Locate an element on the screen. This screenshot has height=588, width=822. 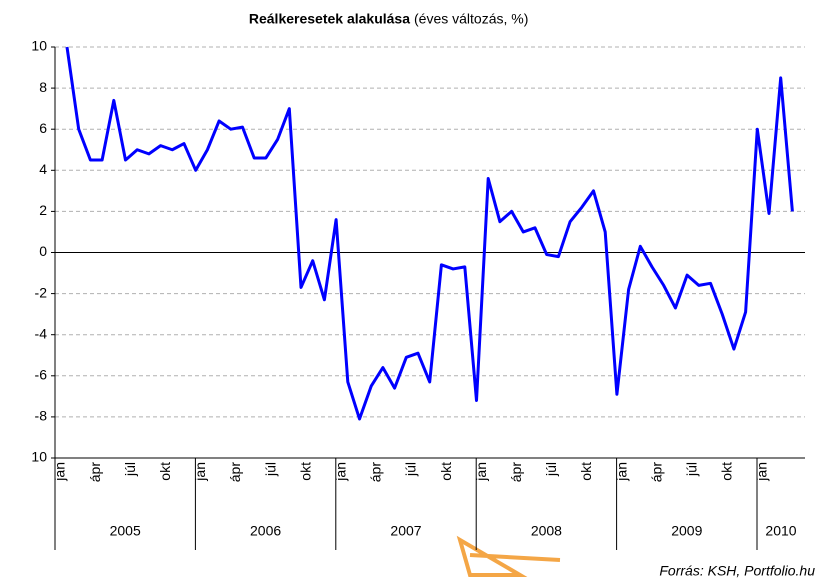
source: Forrás: KSH, Portfolio.hu is located at coordinates (737, 571).